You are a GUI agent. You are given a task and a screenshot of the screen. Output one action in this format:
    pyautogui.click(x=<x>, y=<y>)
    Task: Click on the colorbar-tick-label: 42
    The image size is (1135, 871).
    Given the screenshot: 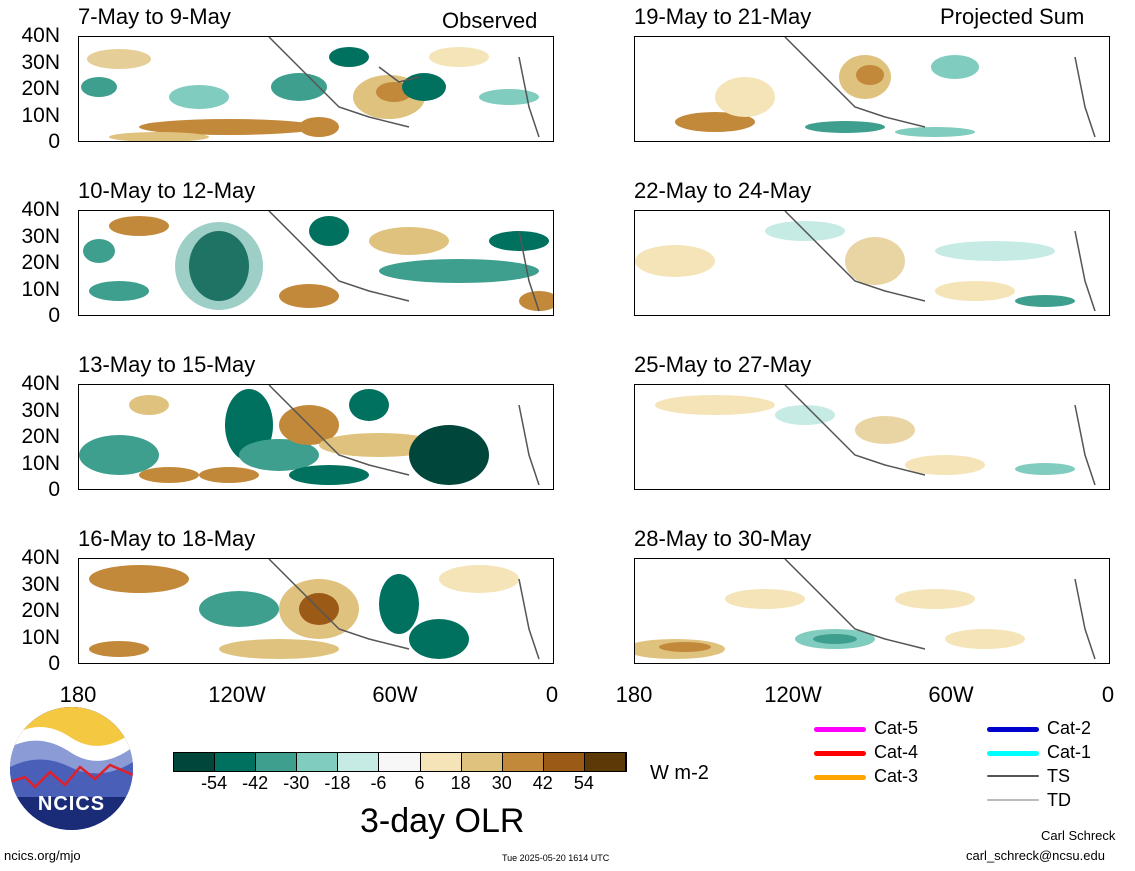 What is the action you would take?
    pyautogui.click(x=542, y=783)
    